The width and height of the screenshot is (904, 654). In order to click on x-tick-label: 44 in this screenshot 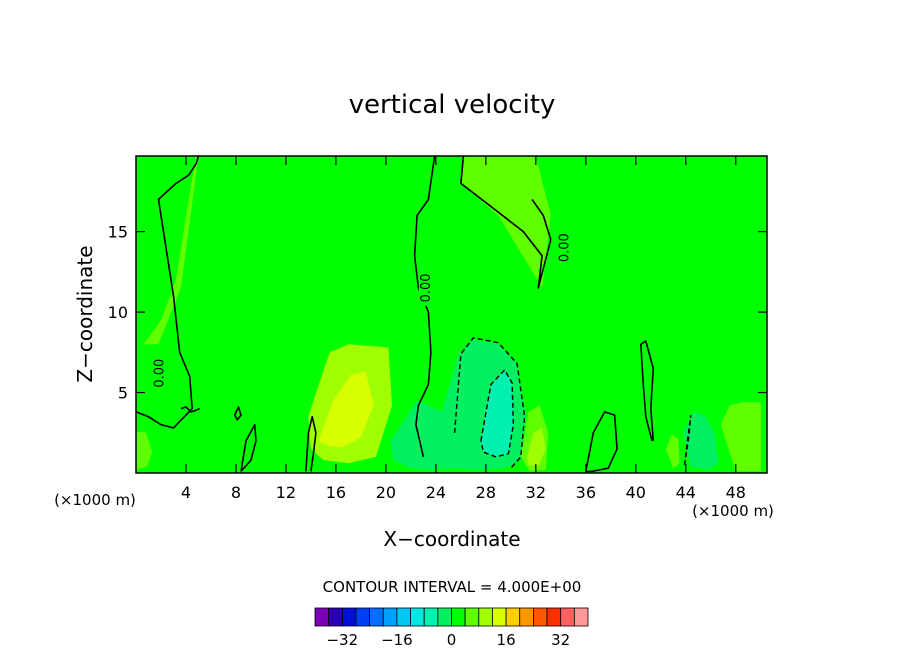, I will do `click(686, 492)`.